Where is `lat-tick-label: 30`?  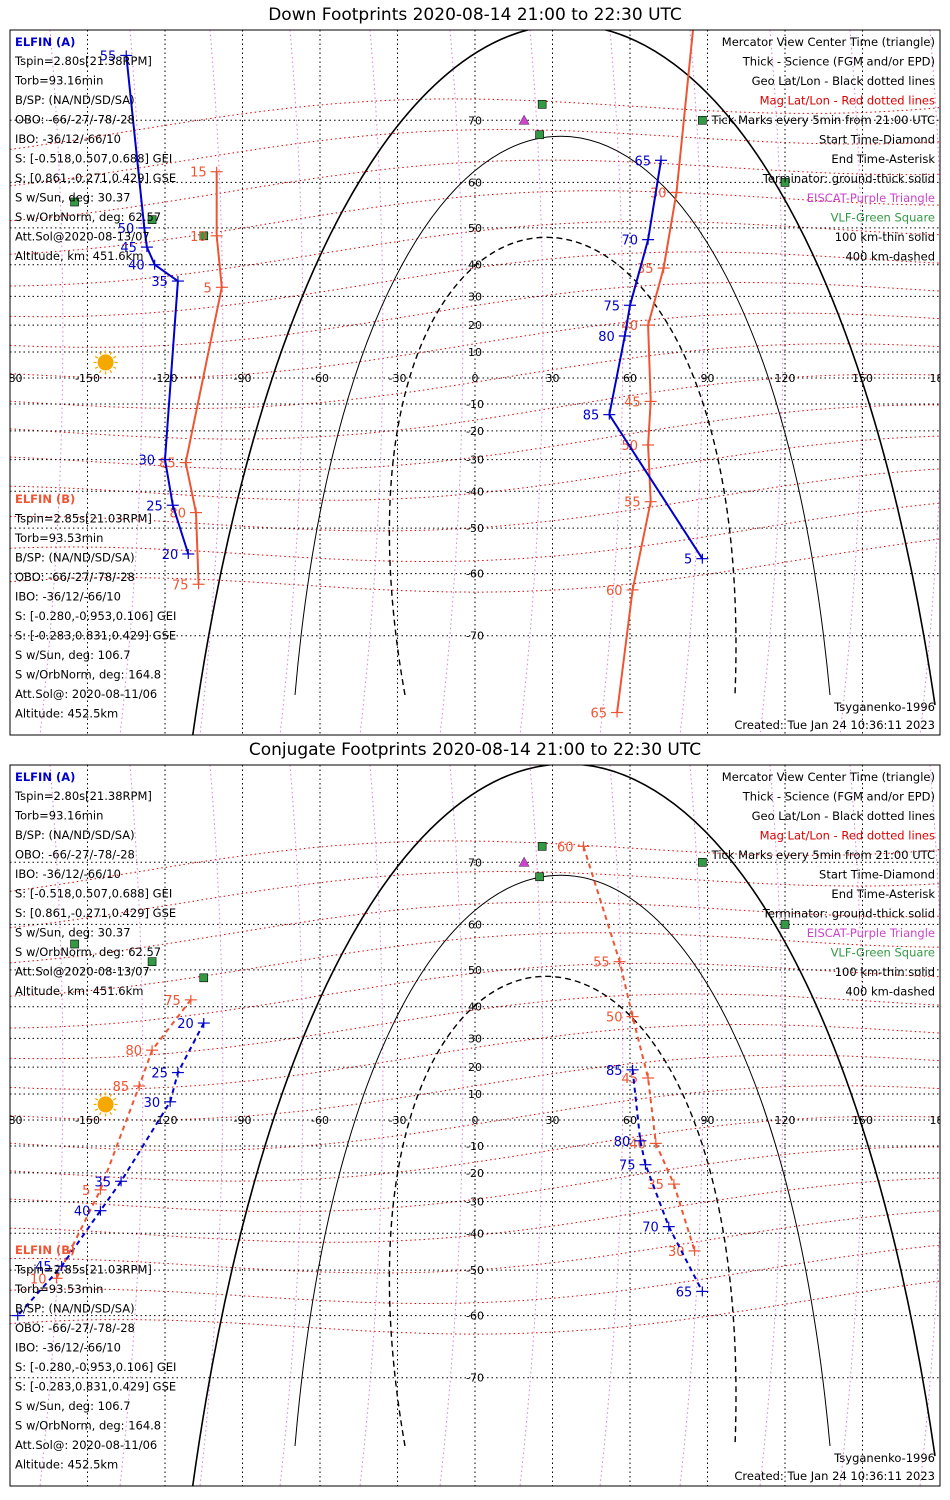
lat-tick-label: 30 is located at coordinates (475, 296).